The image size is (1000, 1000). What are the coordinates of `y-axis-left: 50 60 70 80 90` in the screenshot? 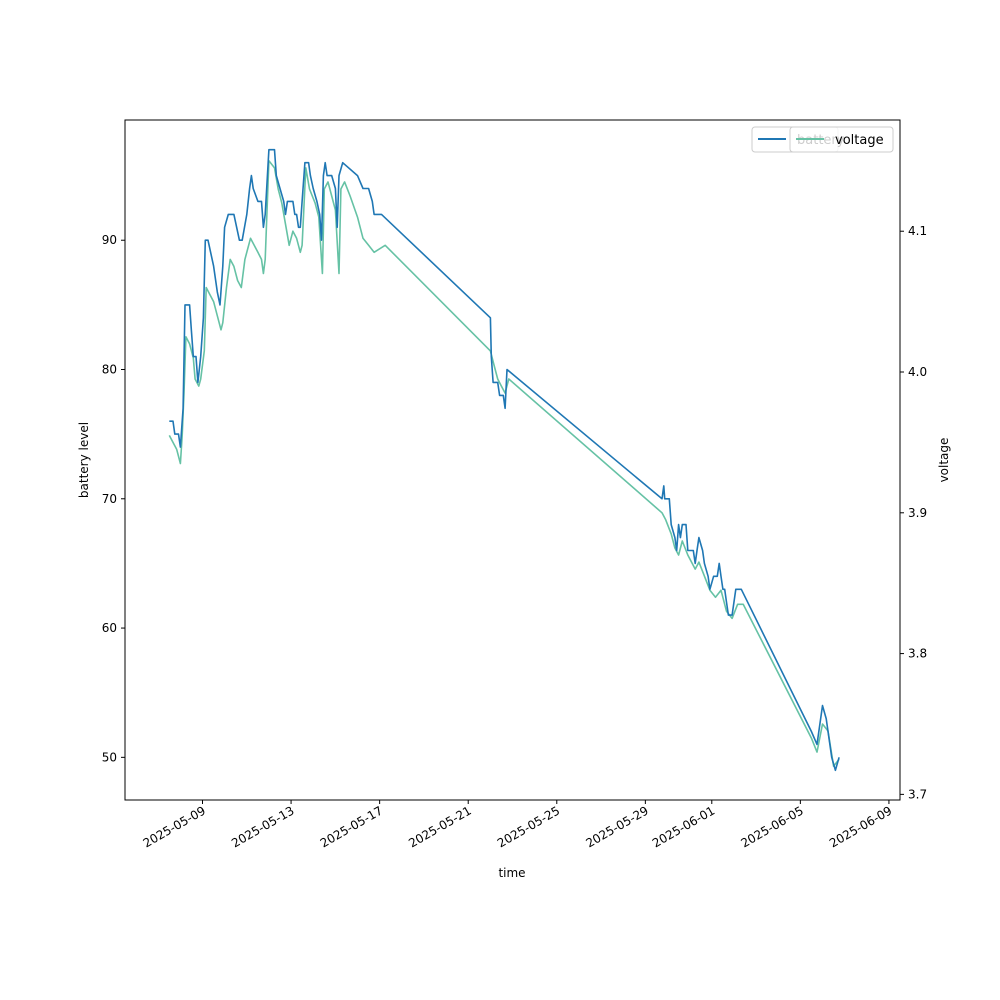 It's located at (113, 498).